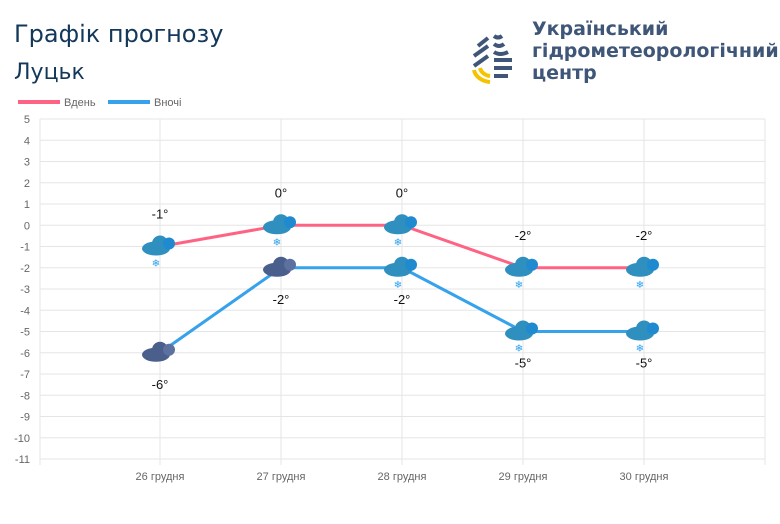 This screenshot has height=524, width=780. Describe the element at coordinates (492, 53) in the screenshot. I see `ukrhydromet-logo` at that location.